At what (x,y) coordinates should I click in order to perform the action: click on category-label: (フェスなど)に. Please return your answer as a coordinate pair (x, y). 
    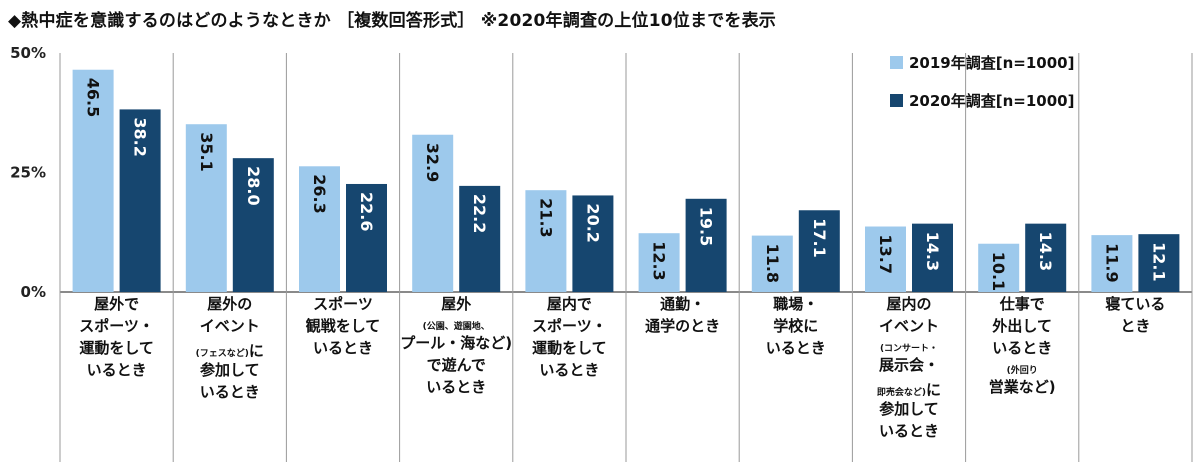
    Looking at the image, I should click on (230, 351).